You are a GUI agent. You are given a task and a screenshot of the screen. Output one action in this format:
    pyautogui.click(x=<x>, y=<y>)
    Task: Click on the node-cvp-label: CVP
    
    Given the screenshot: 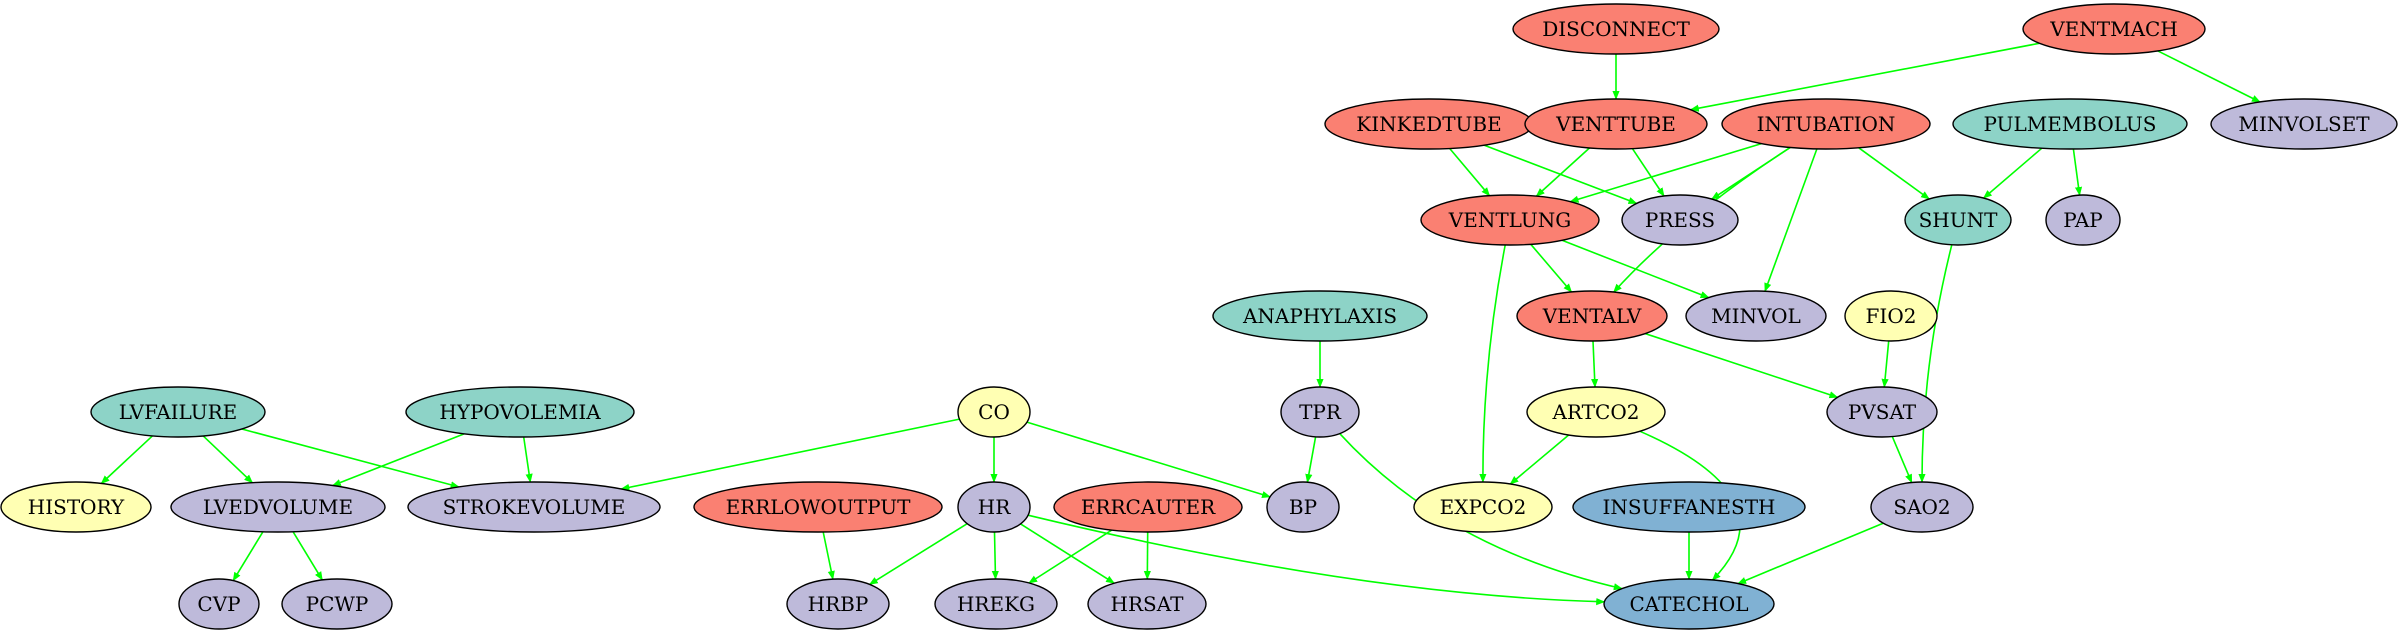 What is the action you would take?
    pyautogui.click(x=218, y=604)
    